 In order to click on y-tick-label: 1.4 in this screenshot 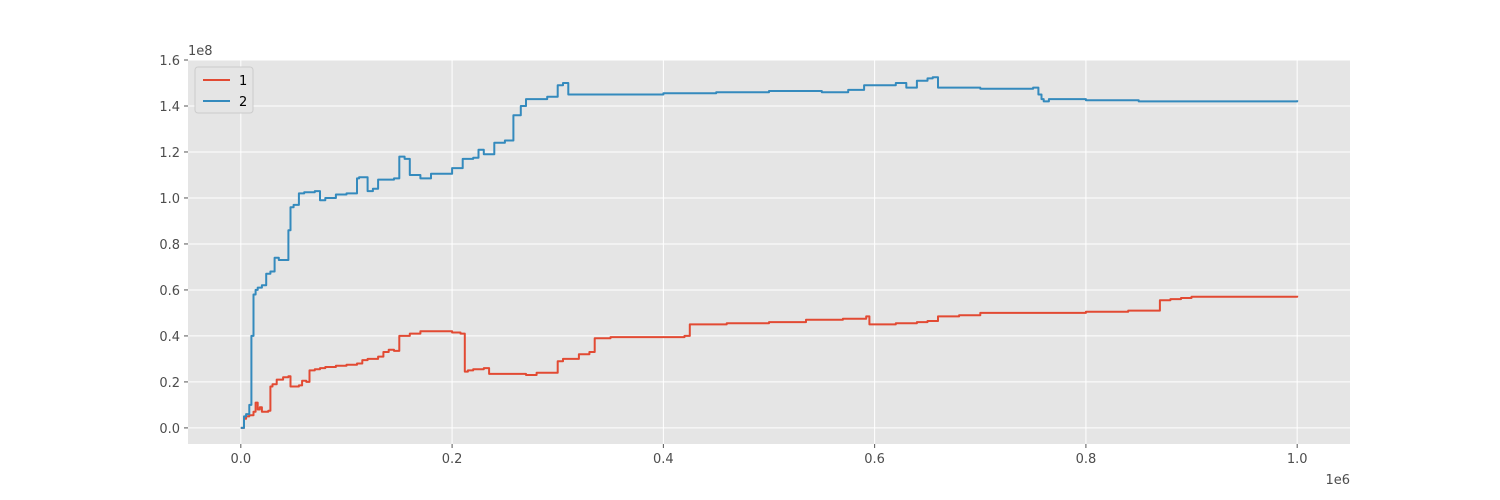, I will do `click(169, 107)`.